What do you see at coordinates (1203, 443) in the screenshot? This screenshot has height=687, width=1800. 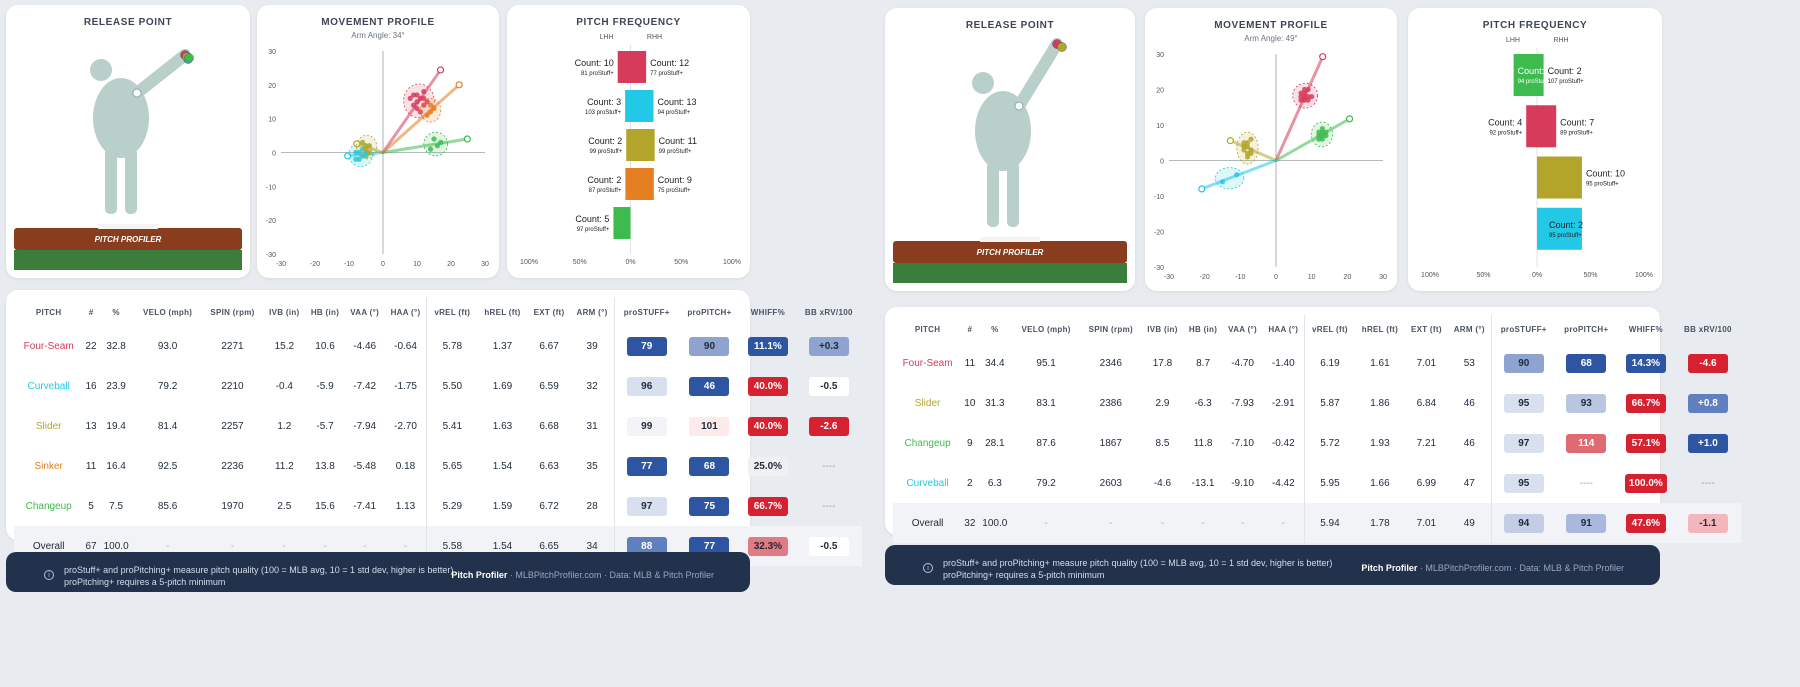 I see `table-cell: 11.8` at bounding box center [1203, 443].